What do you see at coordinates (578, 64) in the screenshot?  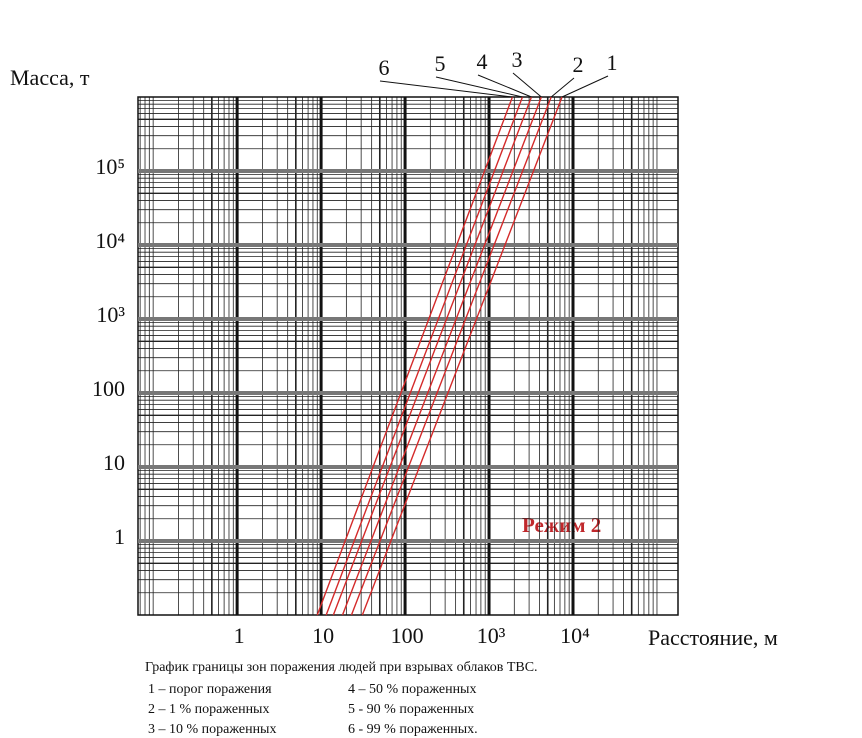 I see `series-label: 2` at bounding box center [578, 64].